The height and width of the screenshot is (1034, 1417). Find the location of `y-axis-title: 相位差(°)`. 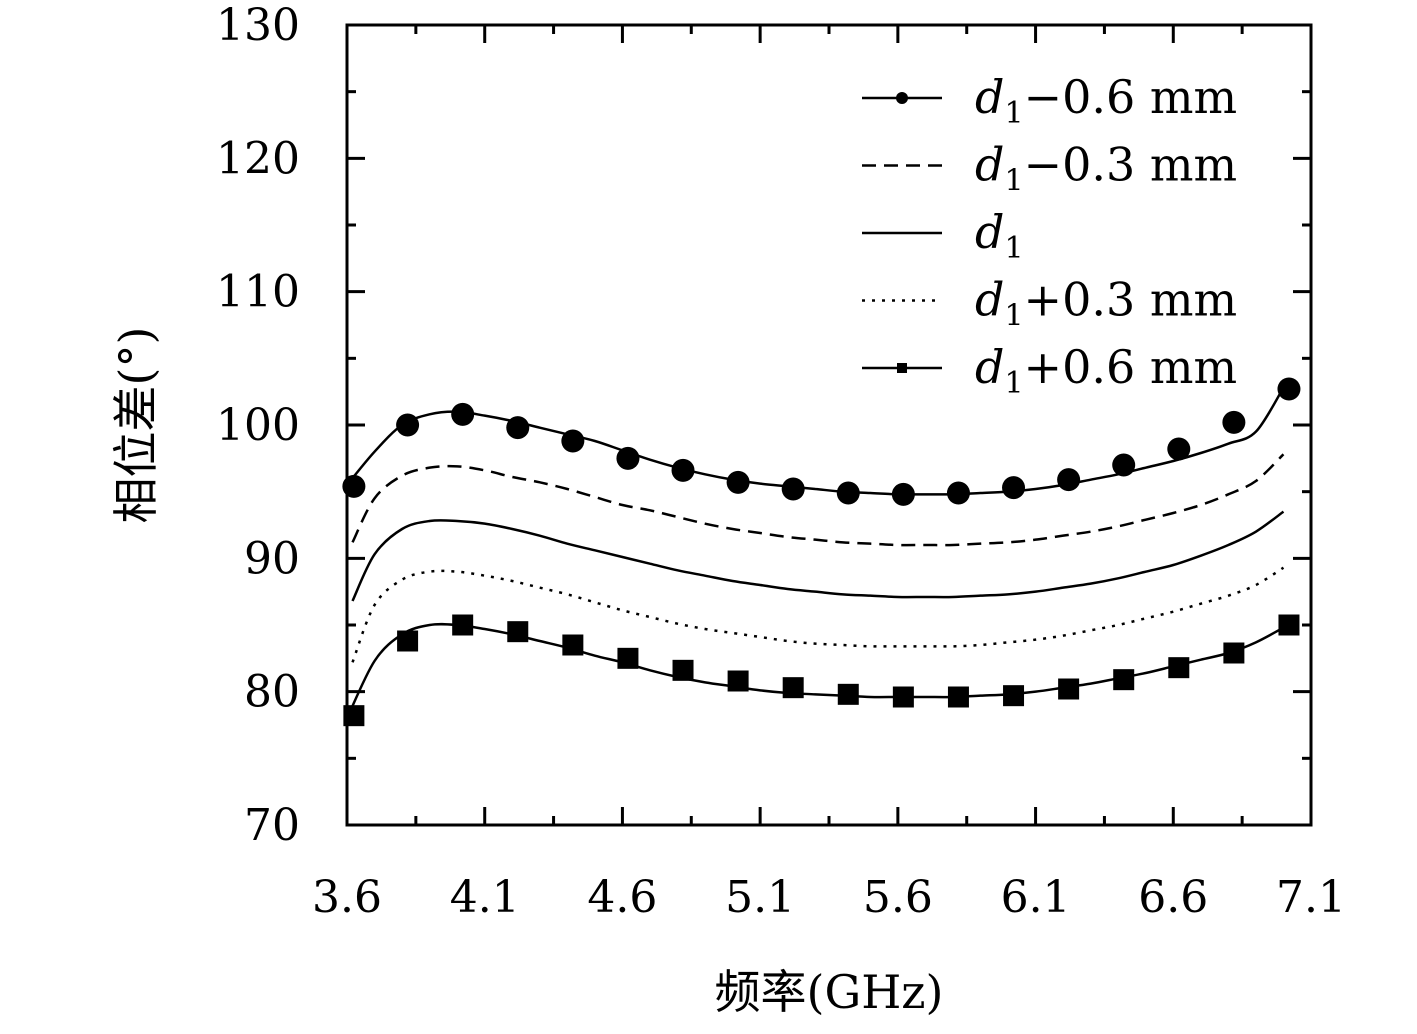

y-axis-title: 相位差(°) is located at coordinates (136, 425).